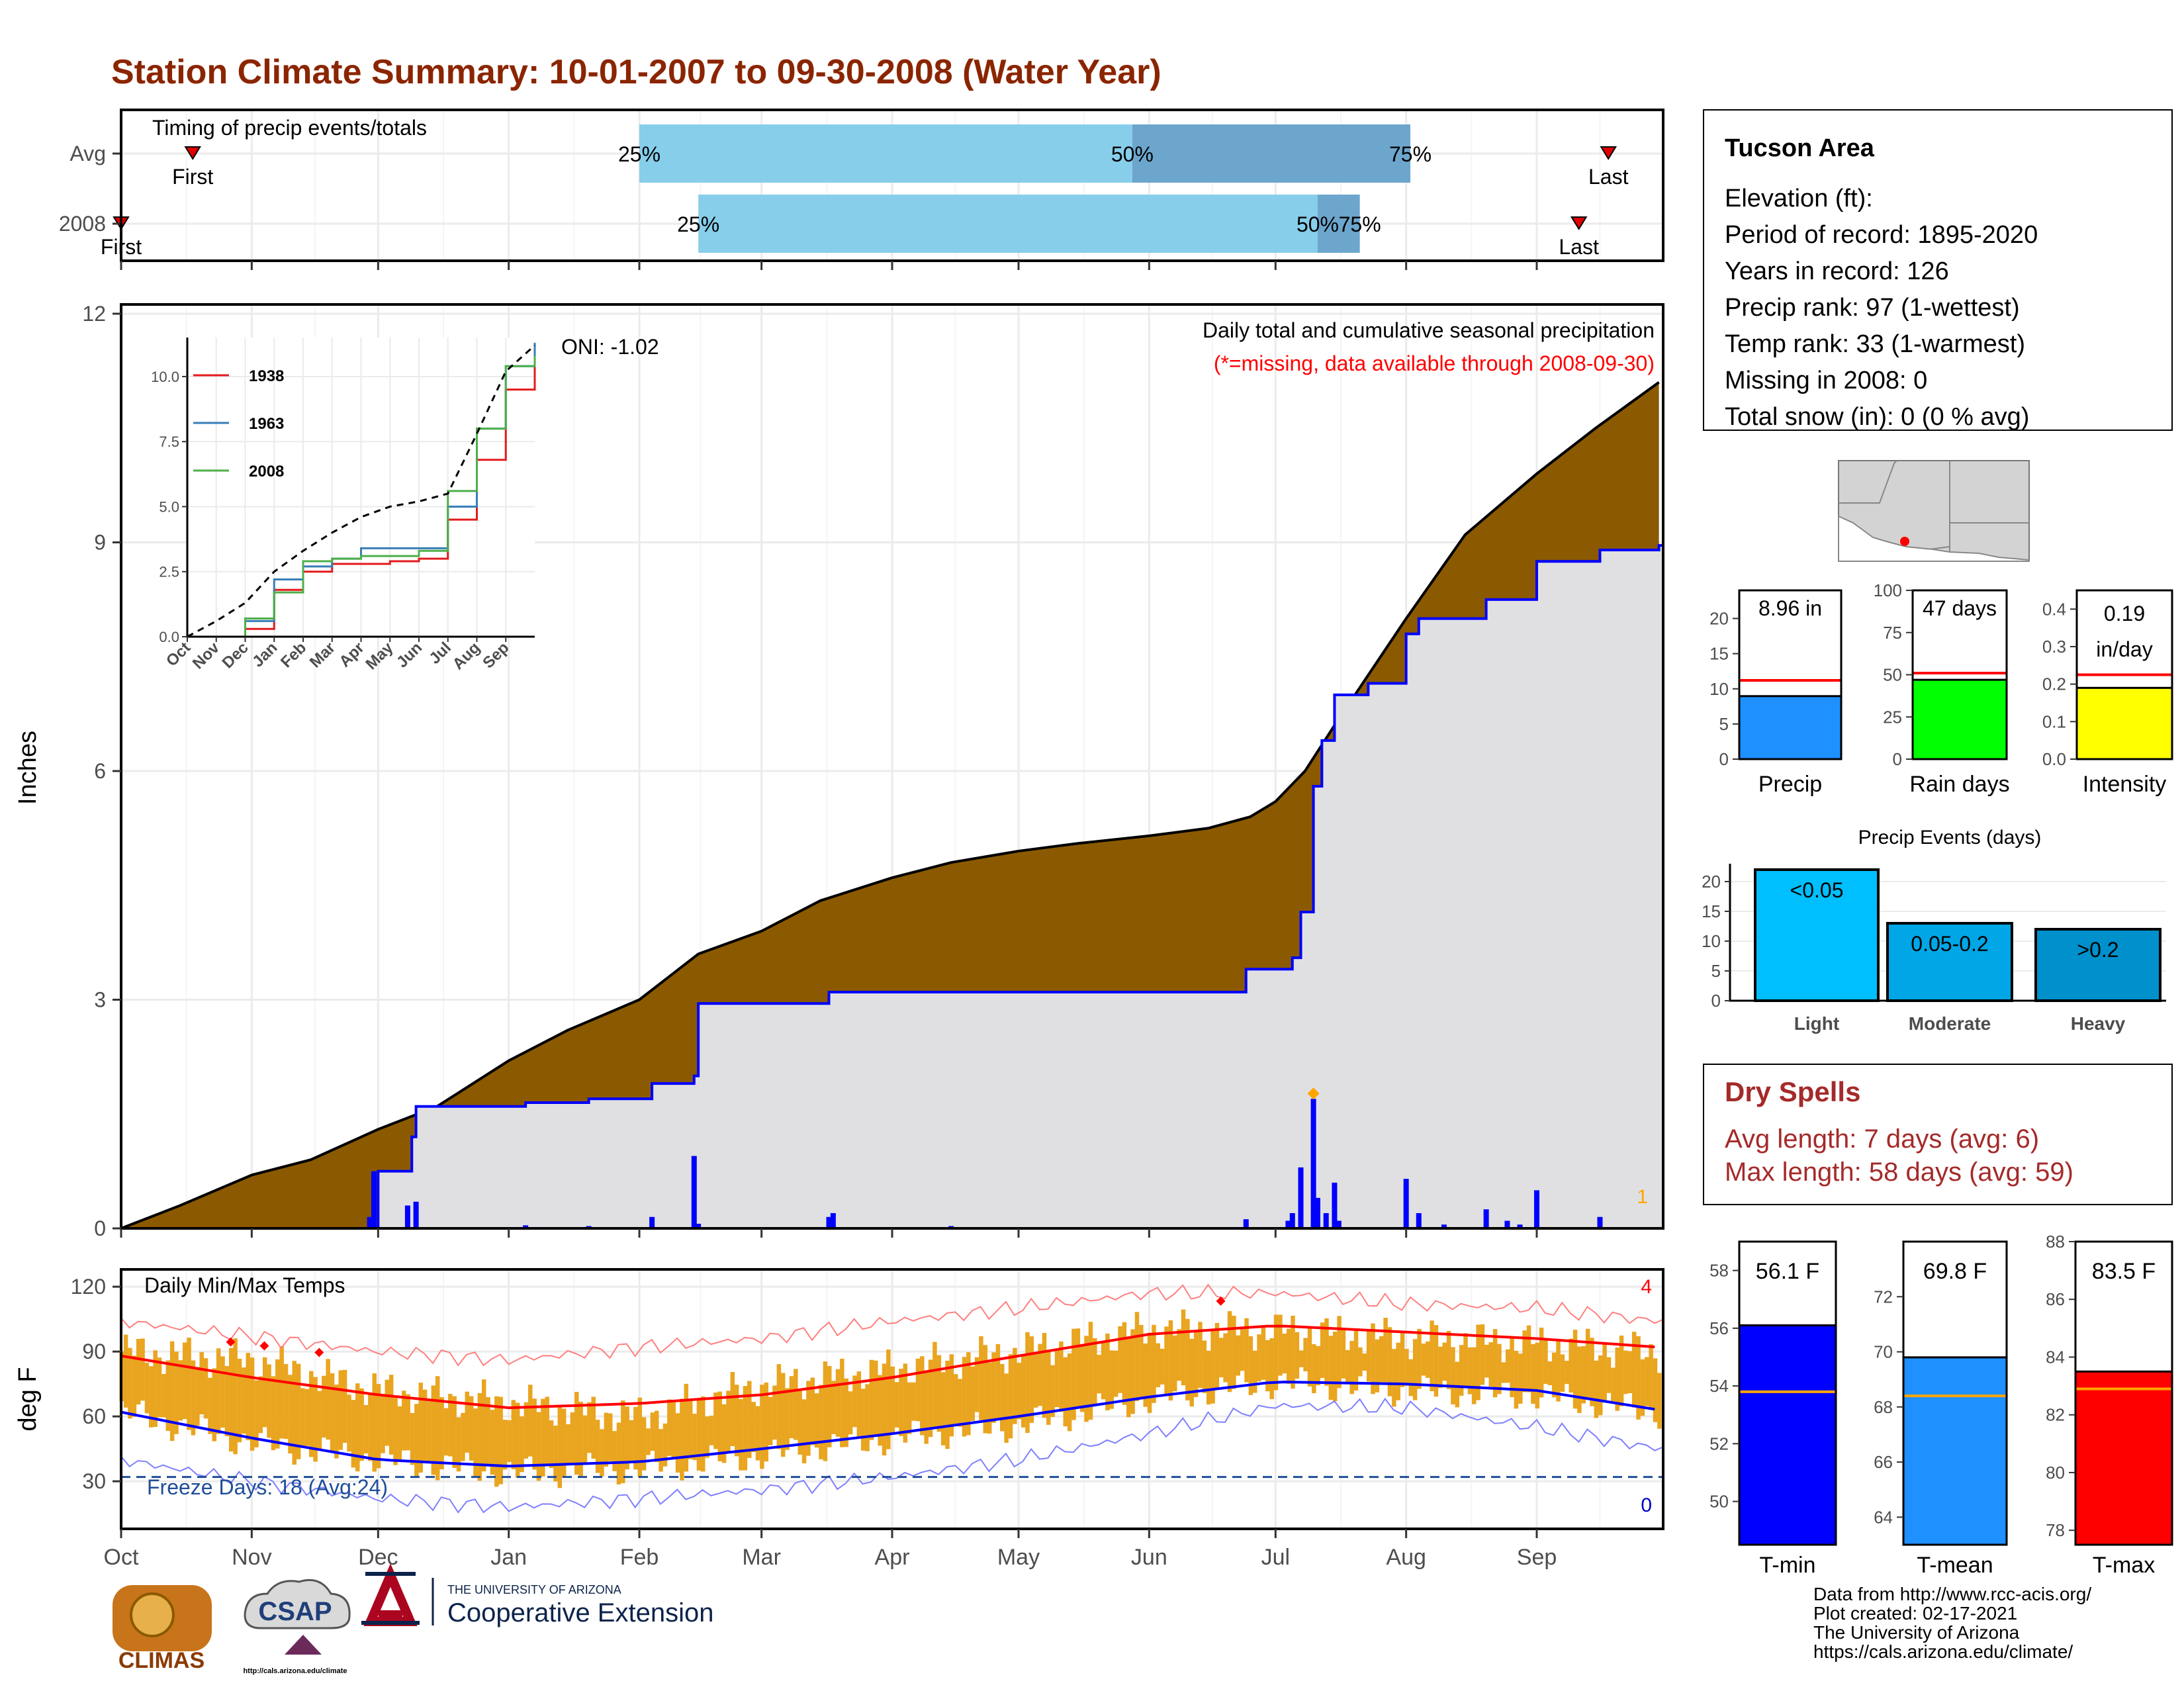  What do you see at coordinates (169, 506) in the screenshot?
I see `inset-ytick-label: 5.0` at bounding box center [169, 506].